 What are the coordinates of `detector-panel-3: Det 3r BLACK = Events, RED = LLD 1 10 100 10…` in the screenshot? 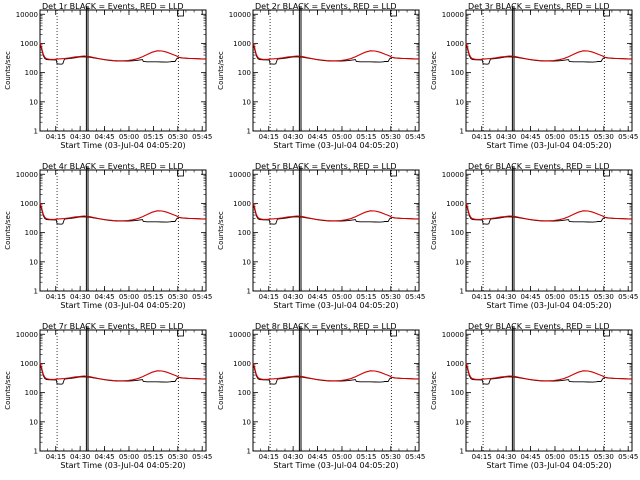 It's located at (534, 76).